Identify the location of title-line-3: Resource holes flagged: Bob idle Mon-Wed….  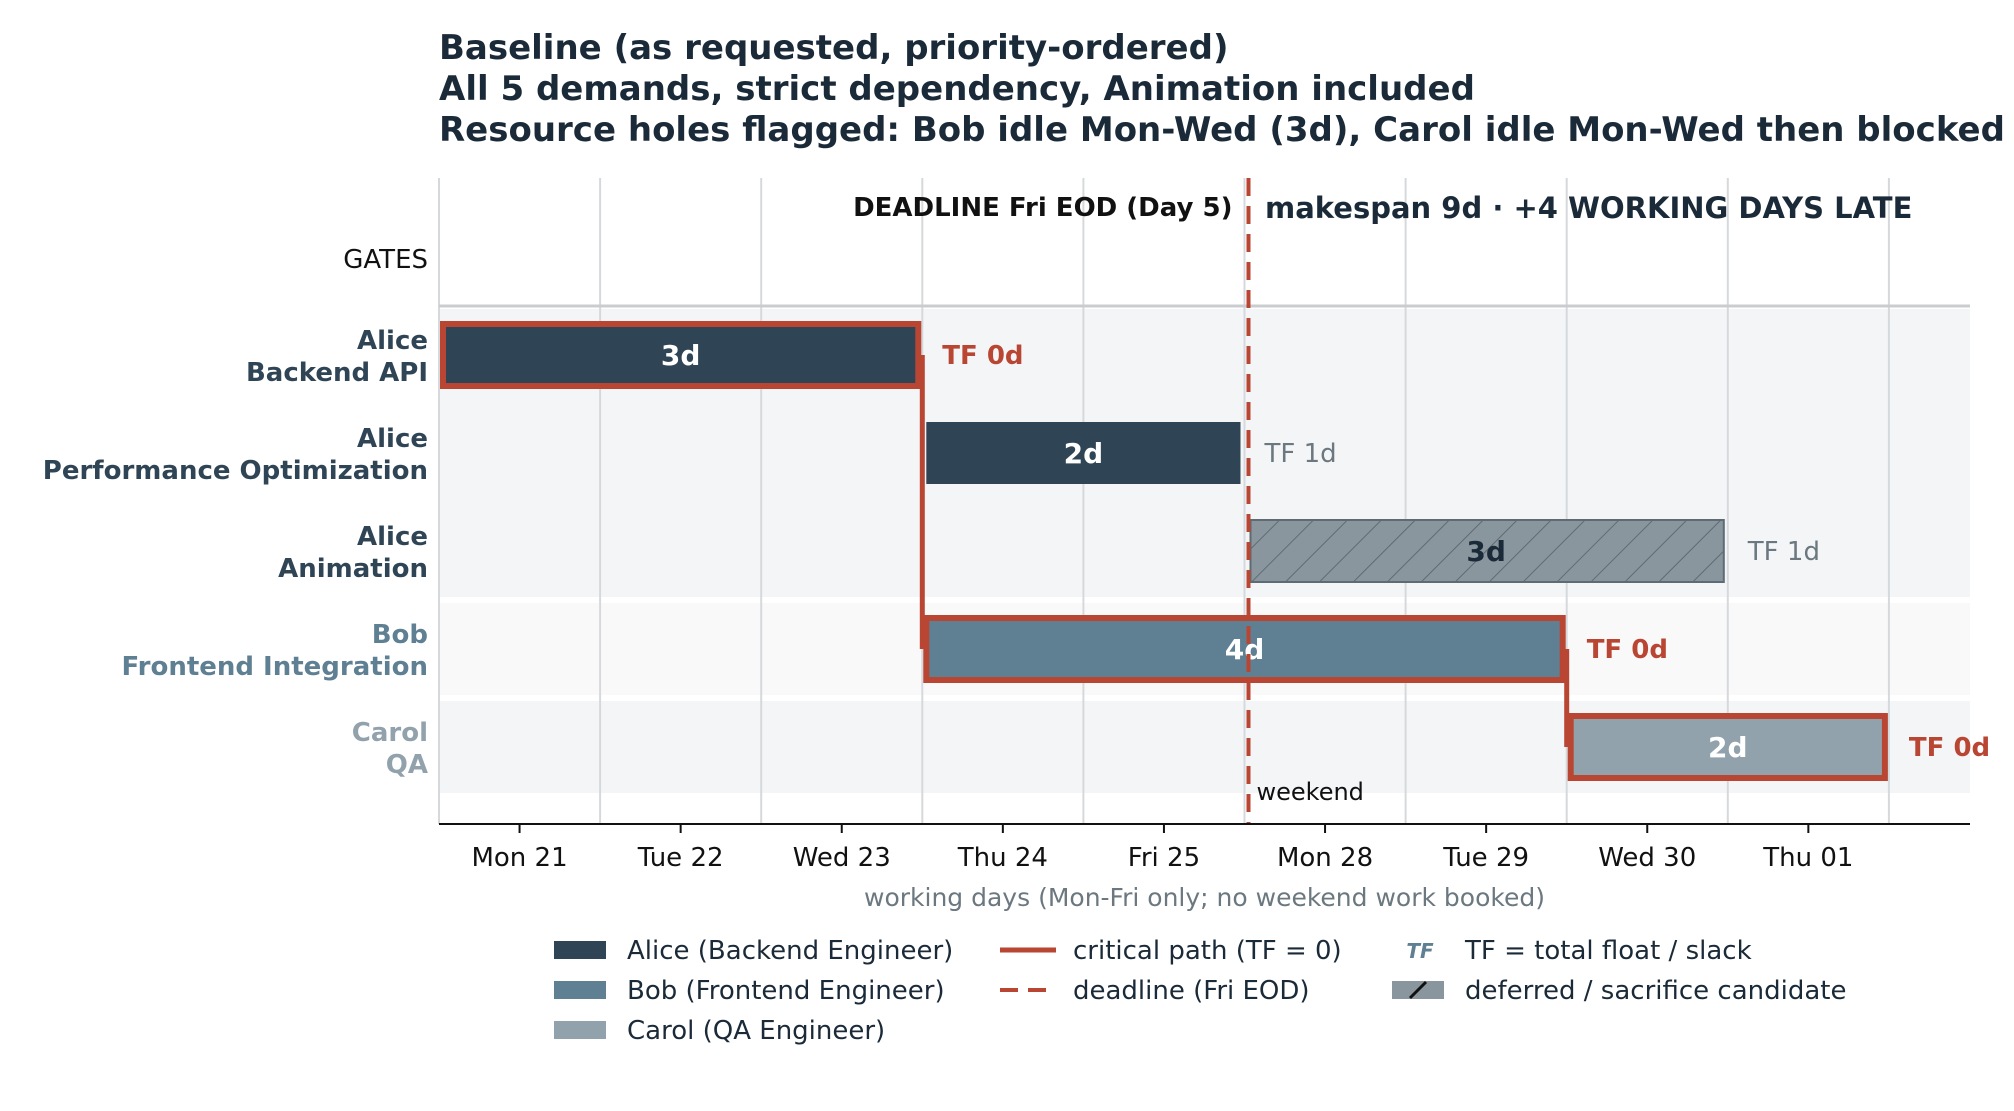
(1222, 130).